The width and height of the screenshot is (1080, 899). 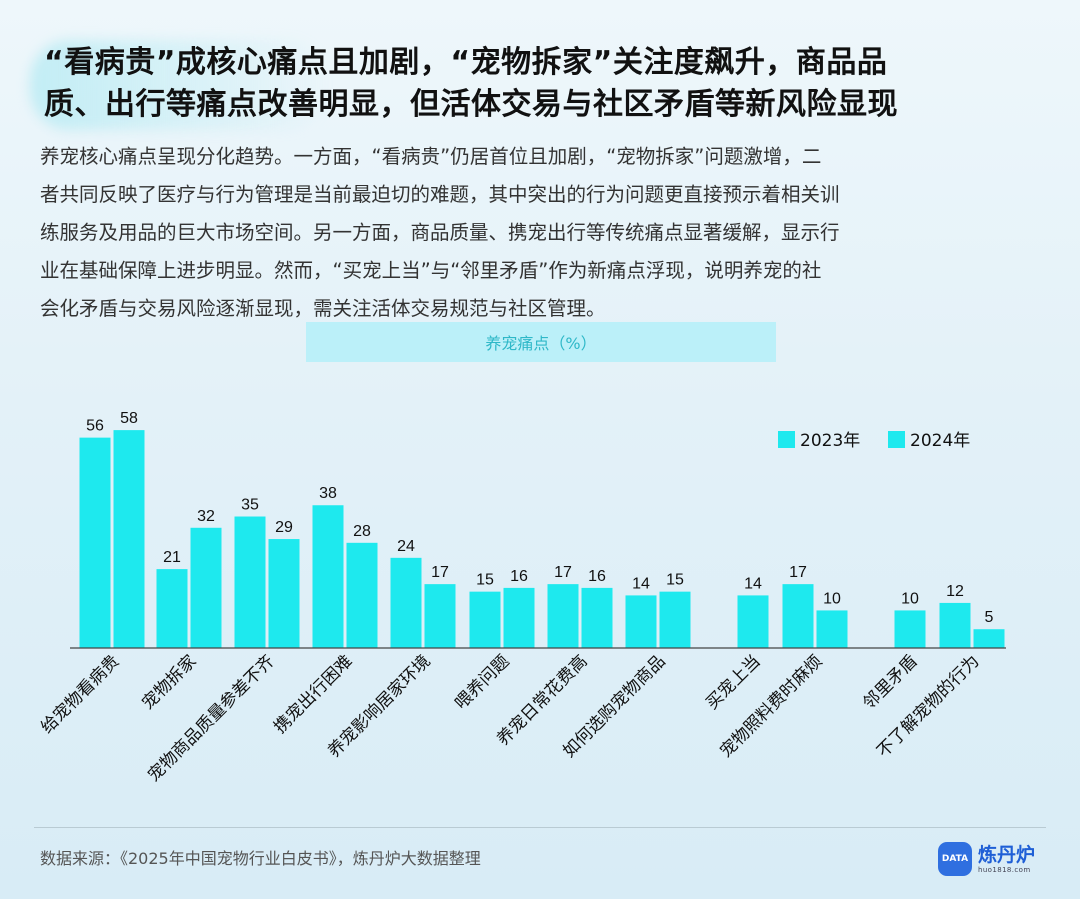 What do you see at coordinates (733, 682) in the screenshot?
I see `category-label-8: 买宠上当` at bounding box center [733, 682].